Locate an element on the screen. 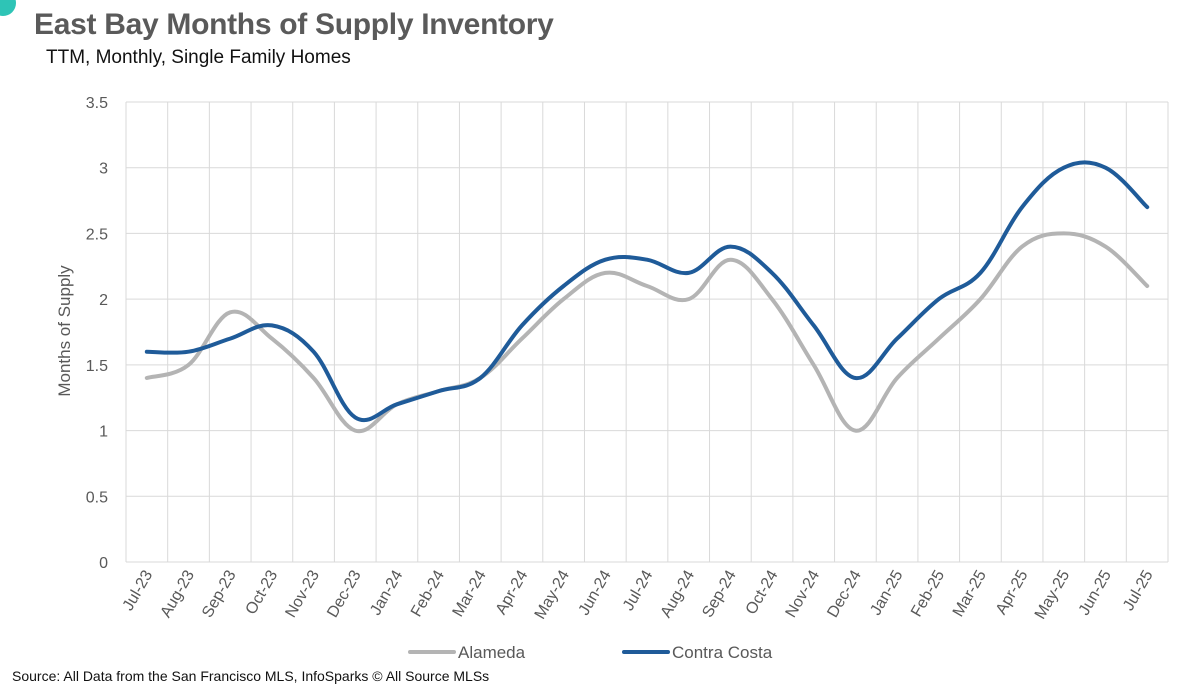  x-tick-label: Nov-23 is located at coordinates (303, 593).